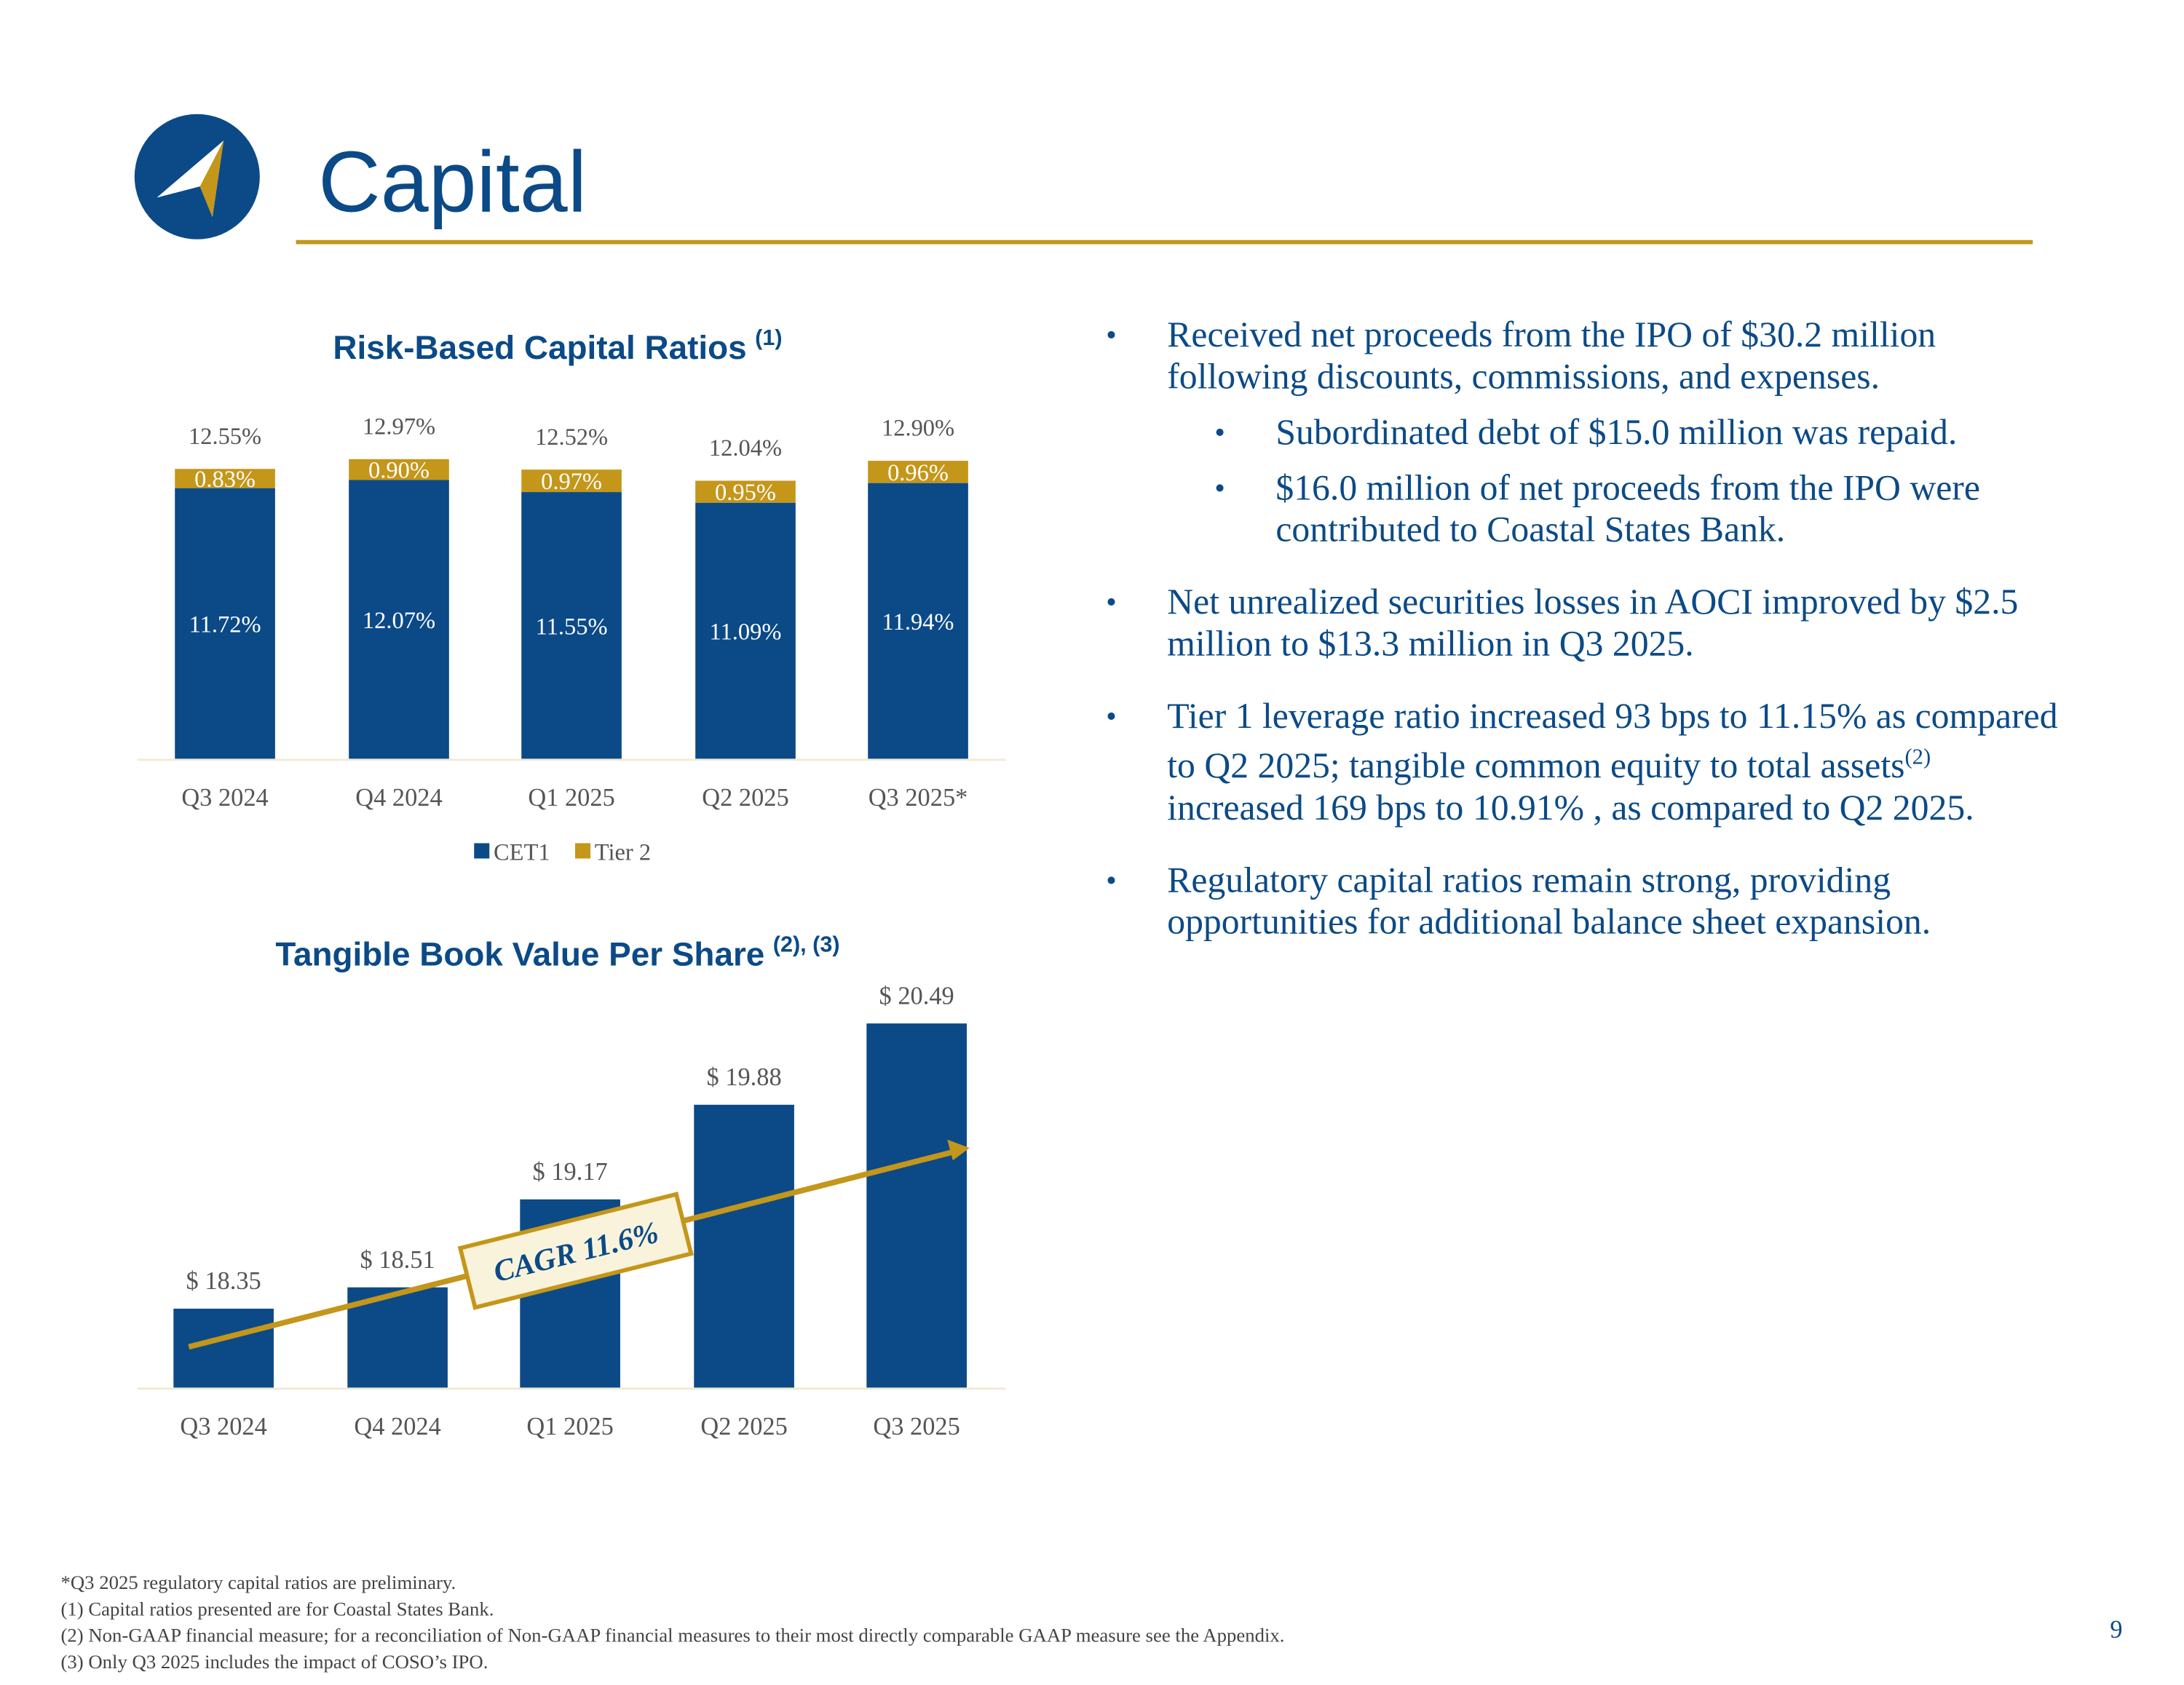  Describe the element at coordinates (522, 852) in the screenshot. I see `legend-label: CET1` at that location.